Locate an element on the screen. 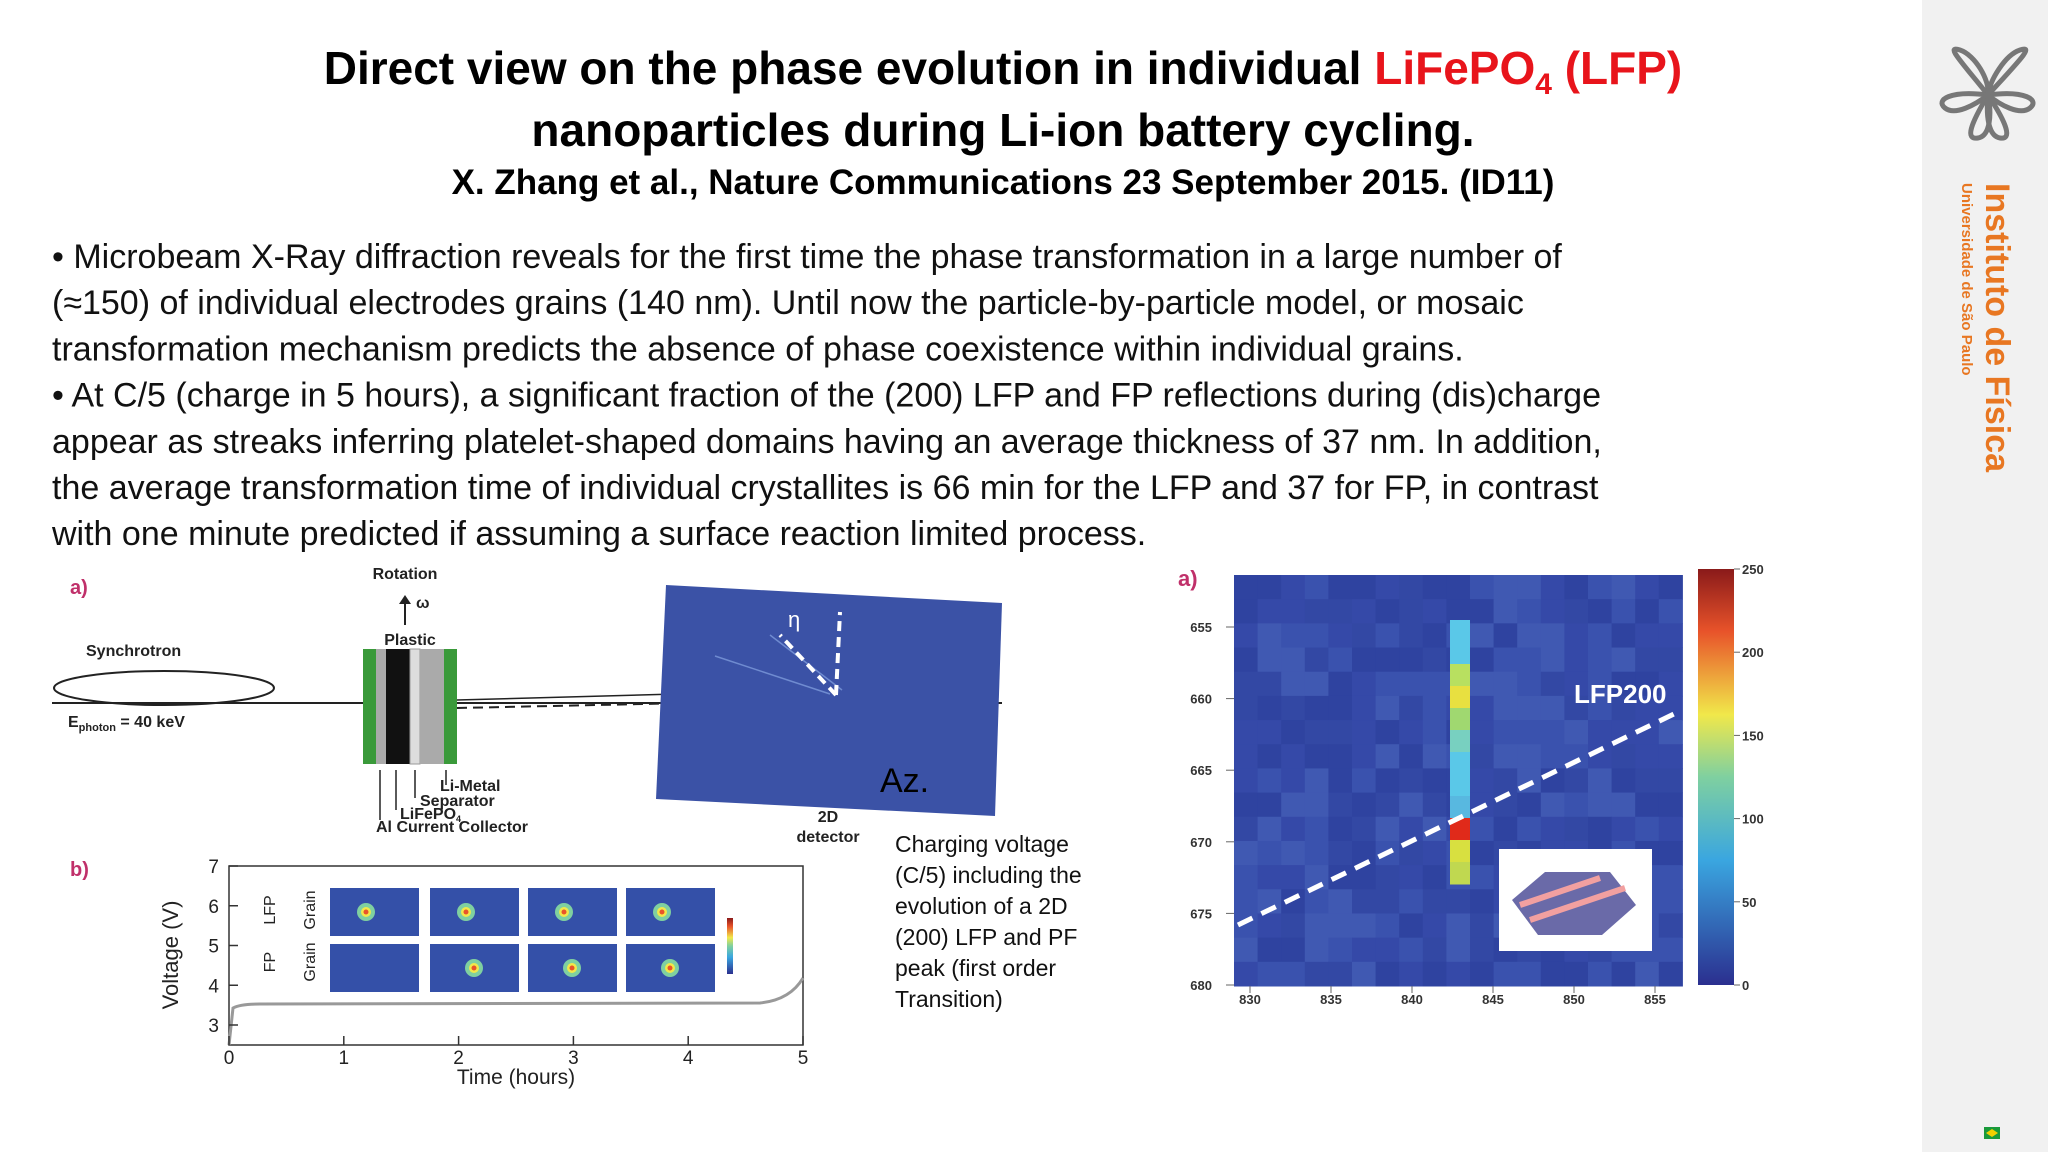 The height and width of the screenshot is (1152, 2048). caption-line: peak (first order is located at coordinates (975, 968).